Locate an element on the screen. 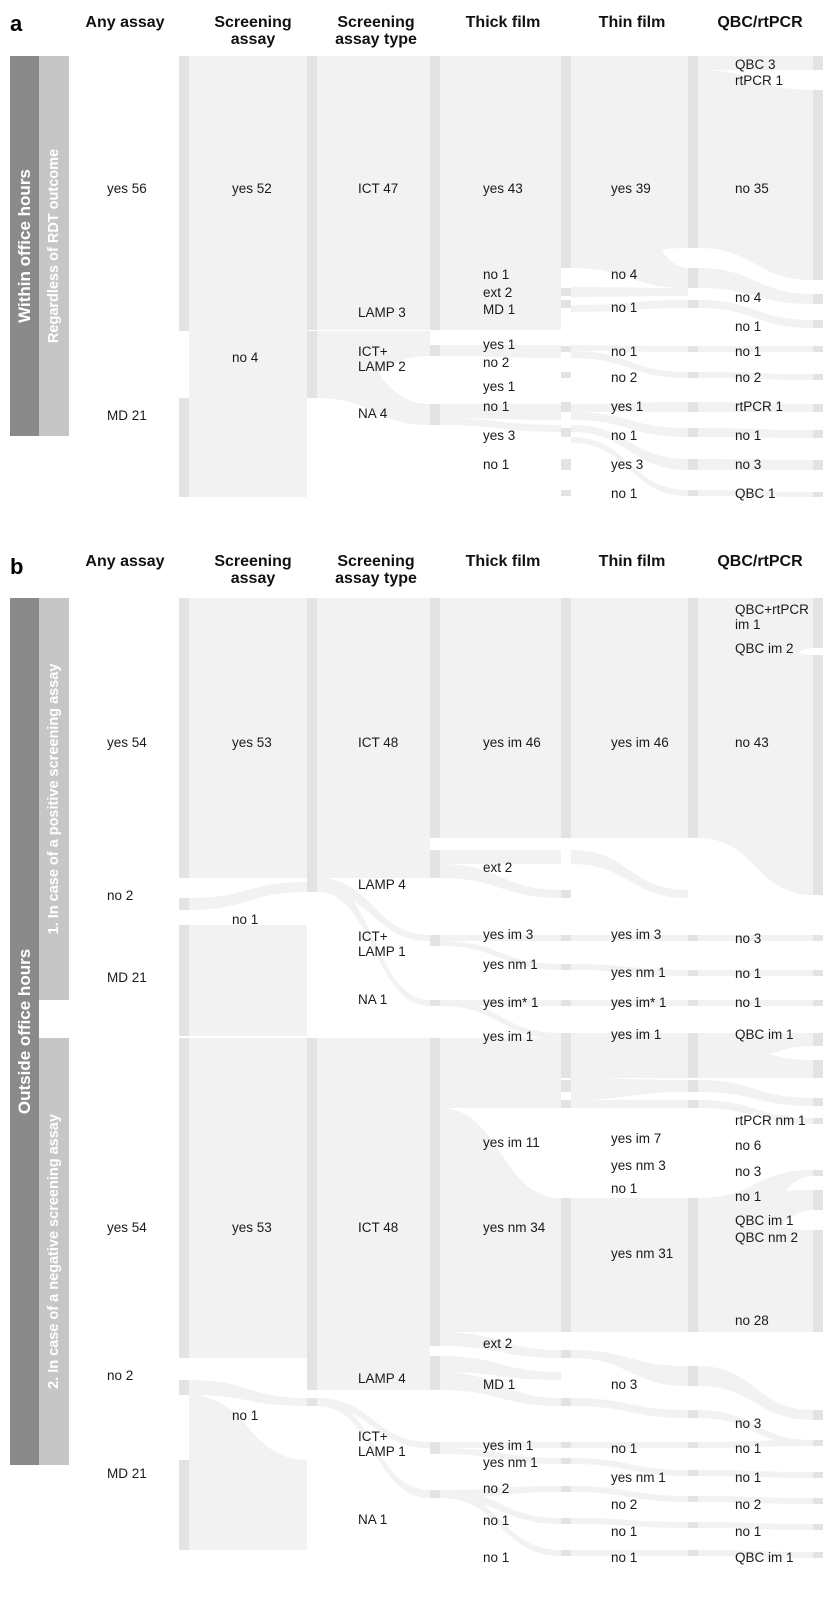 The image size is (838, 1597). node-label-col4: yes nm 1 is located at coordinates (638, 972).